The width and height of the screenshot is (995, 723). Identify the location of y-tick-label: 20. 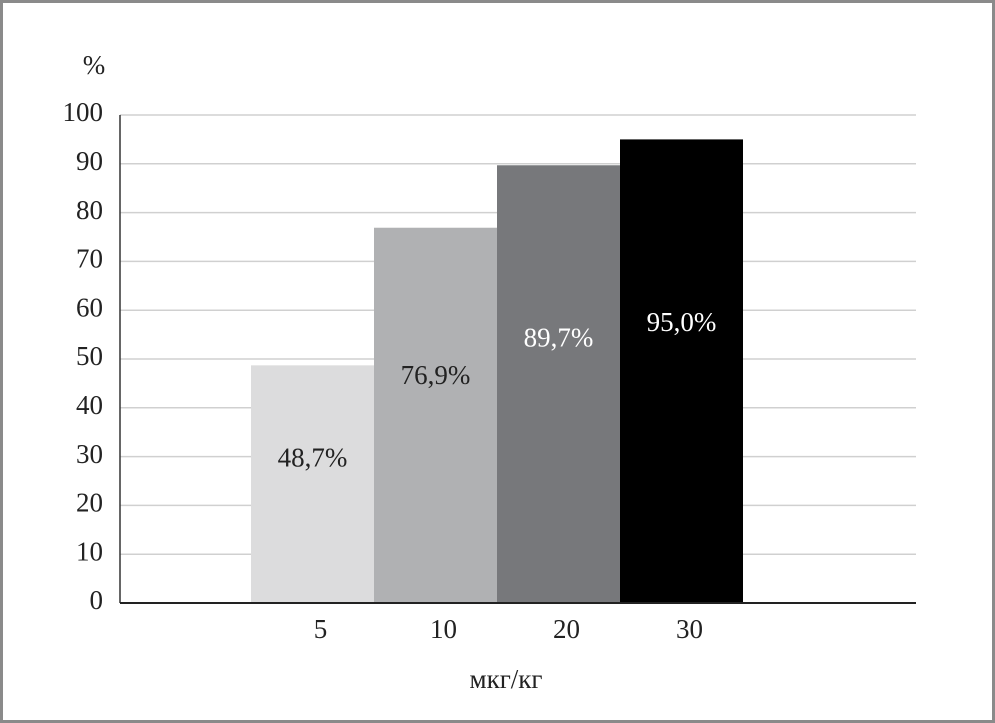
(89, 503).